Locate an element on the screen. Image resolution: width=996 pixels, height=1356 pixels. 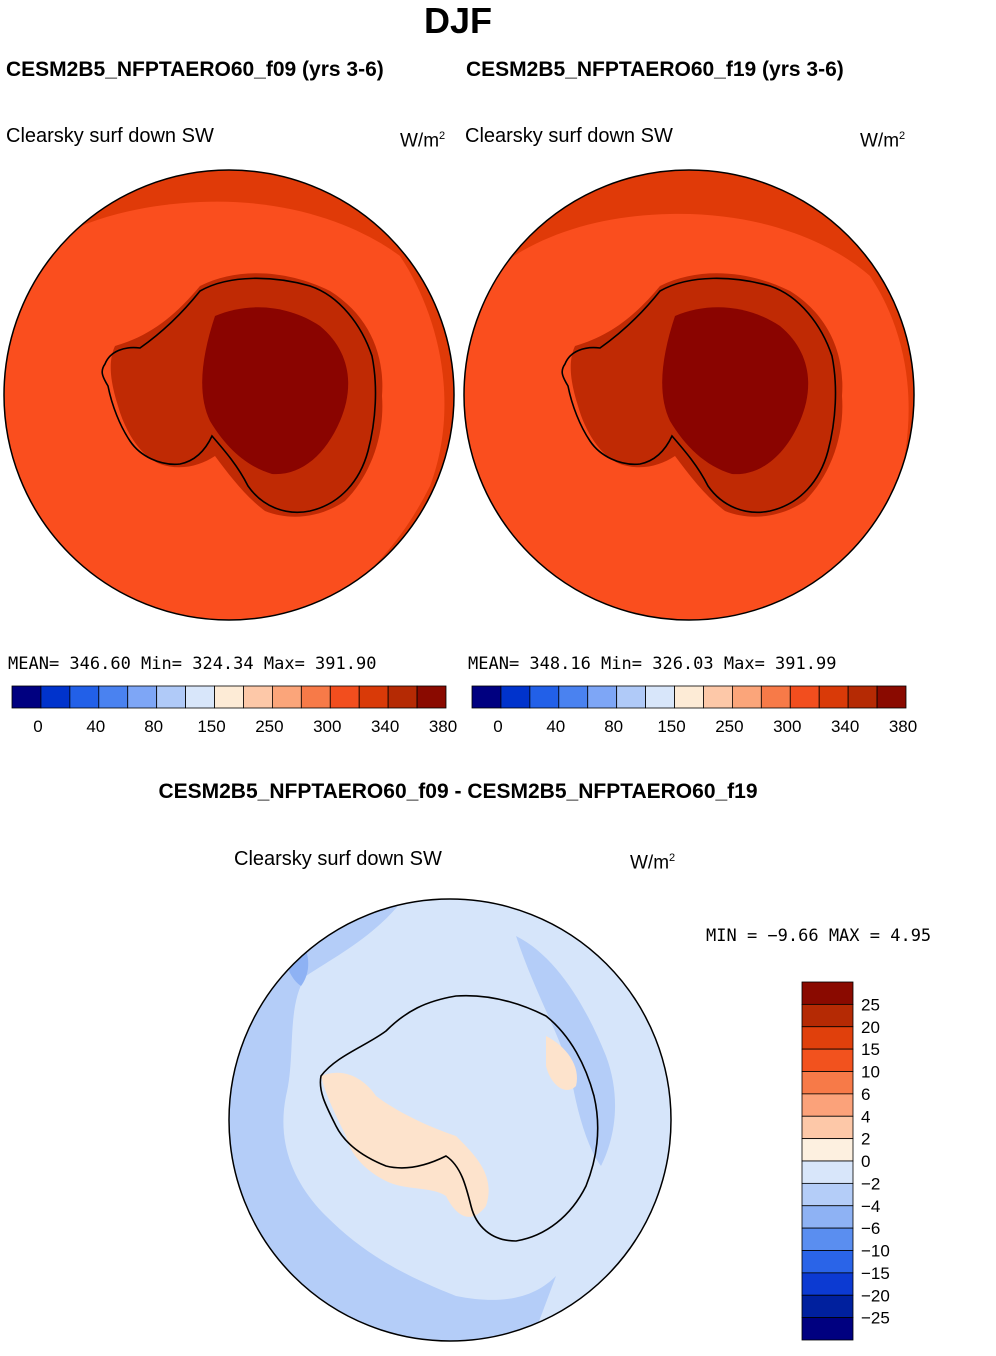
left-colorbar-tick-label: 300 is located at coordinates (327, 726).